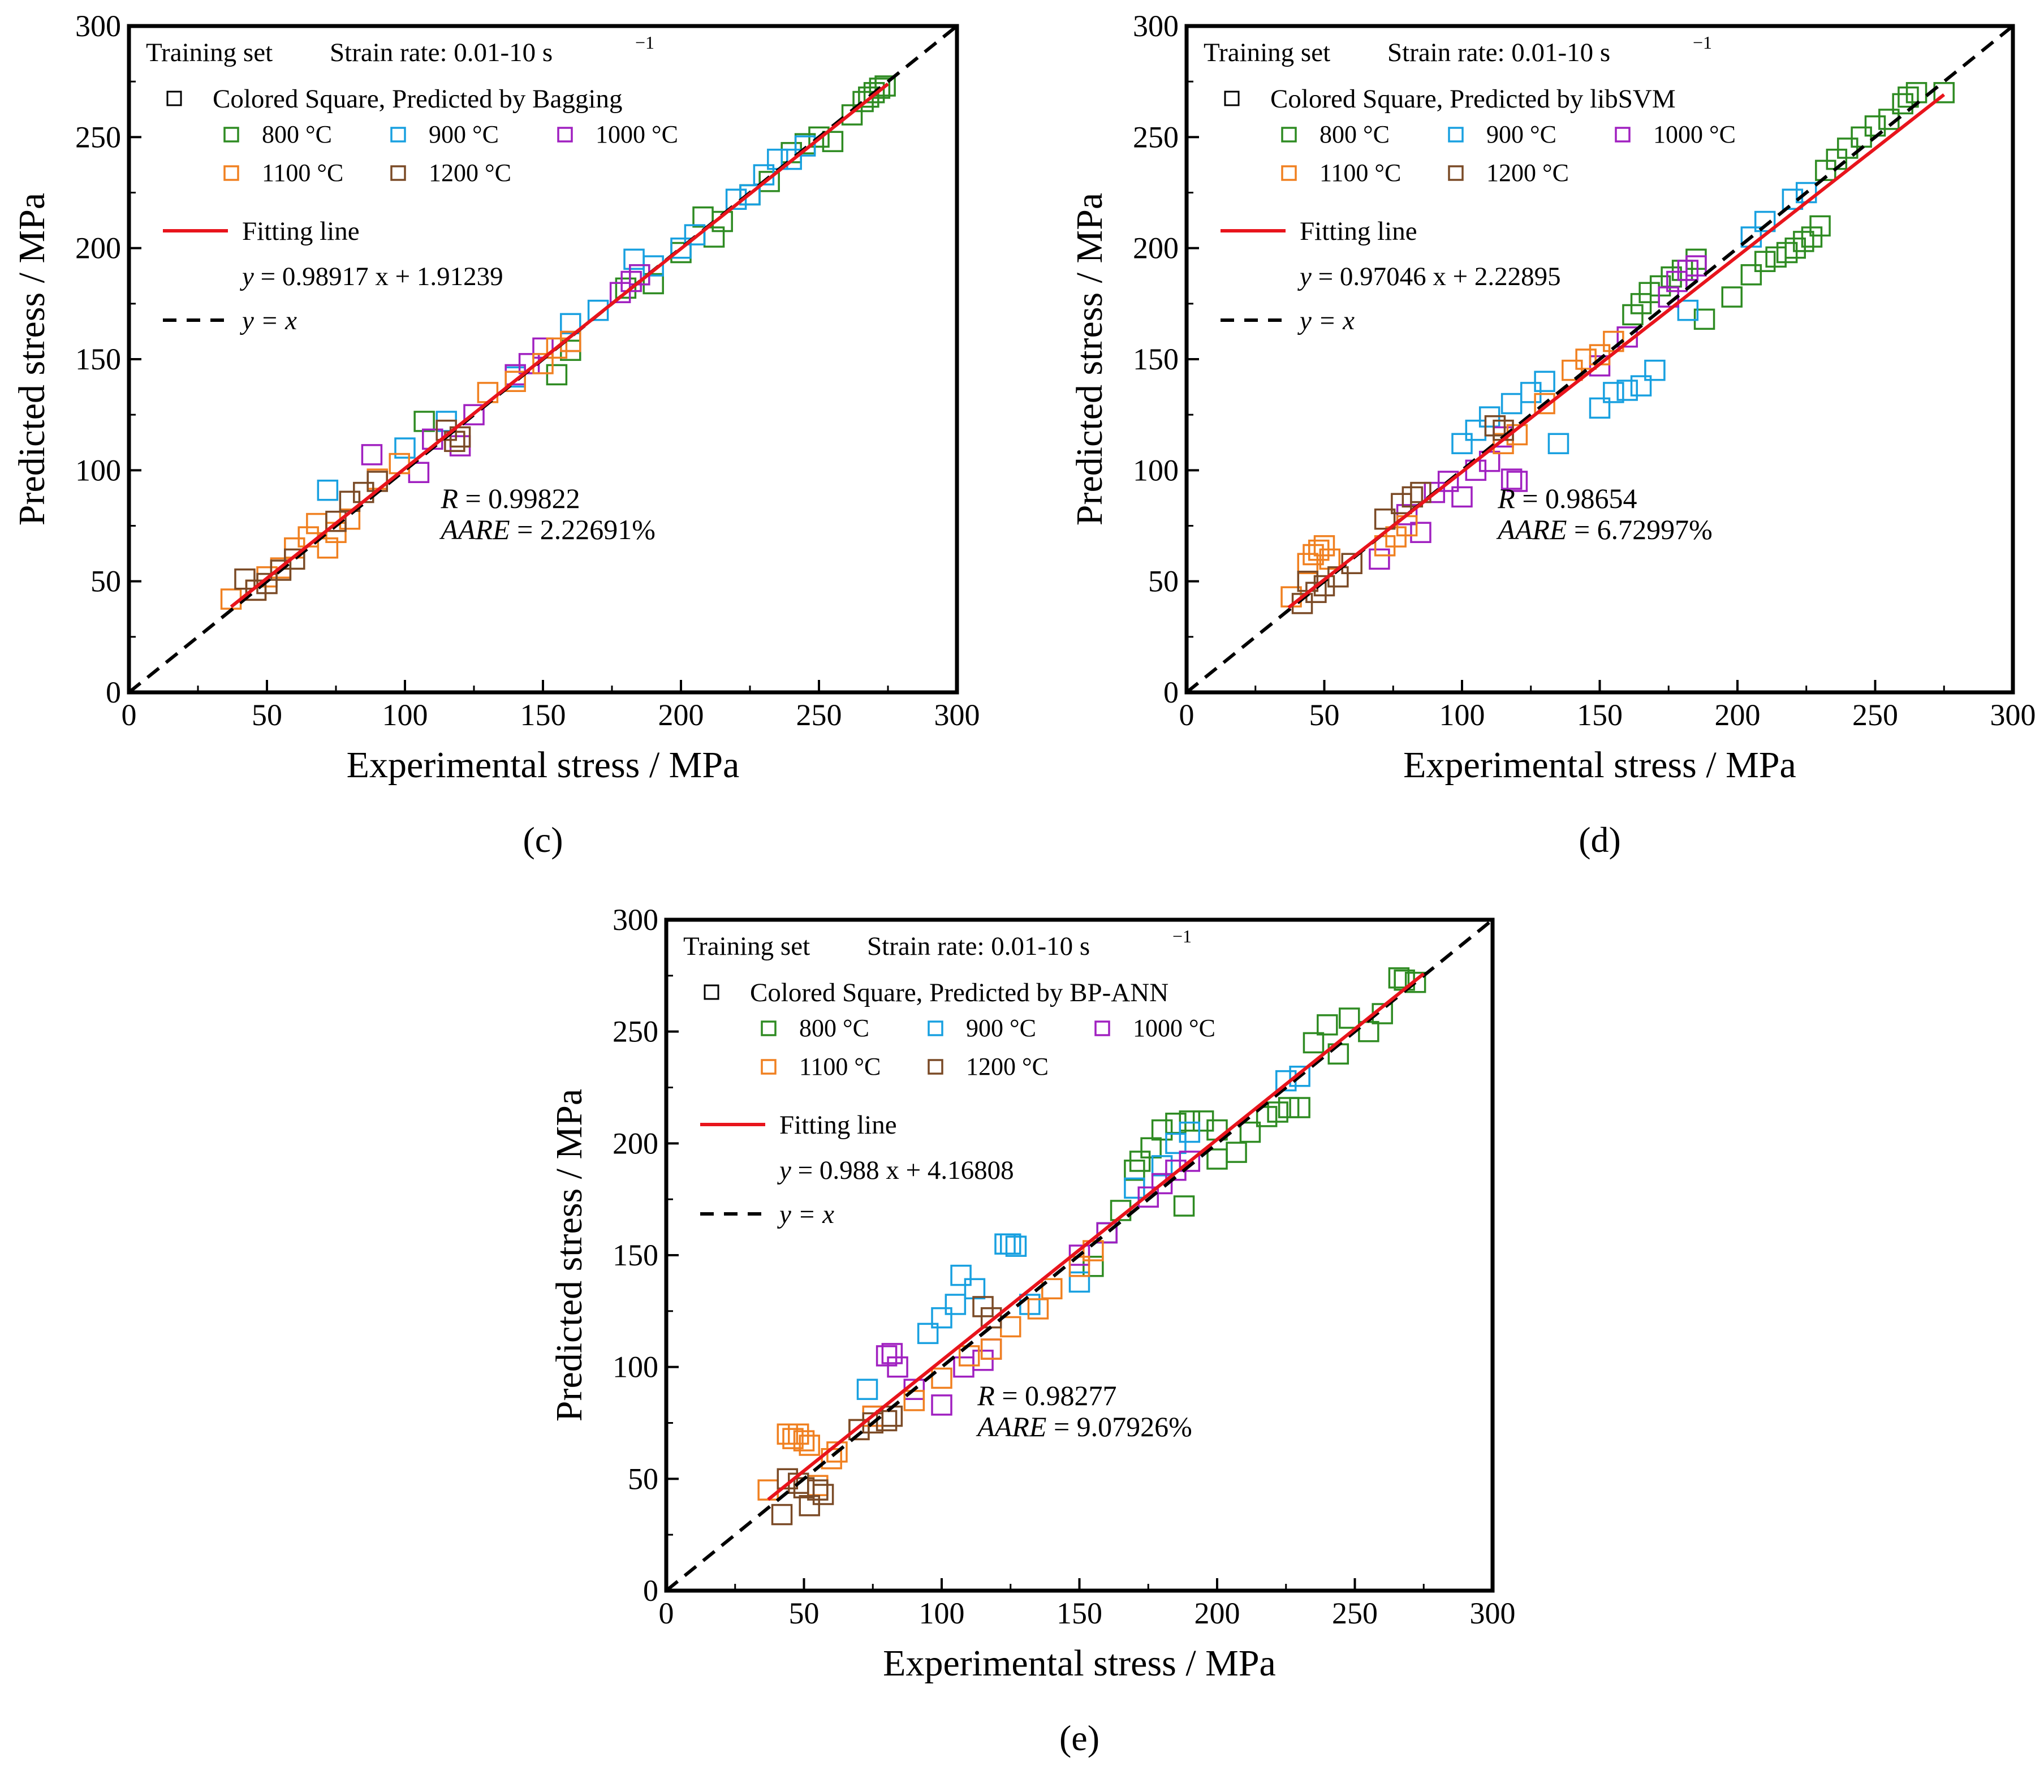 The image size is (2044, 1792). Describe the element at coordinates (635, 1032) in the screenshot. I see `y-tick-label: 250` at that location.